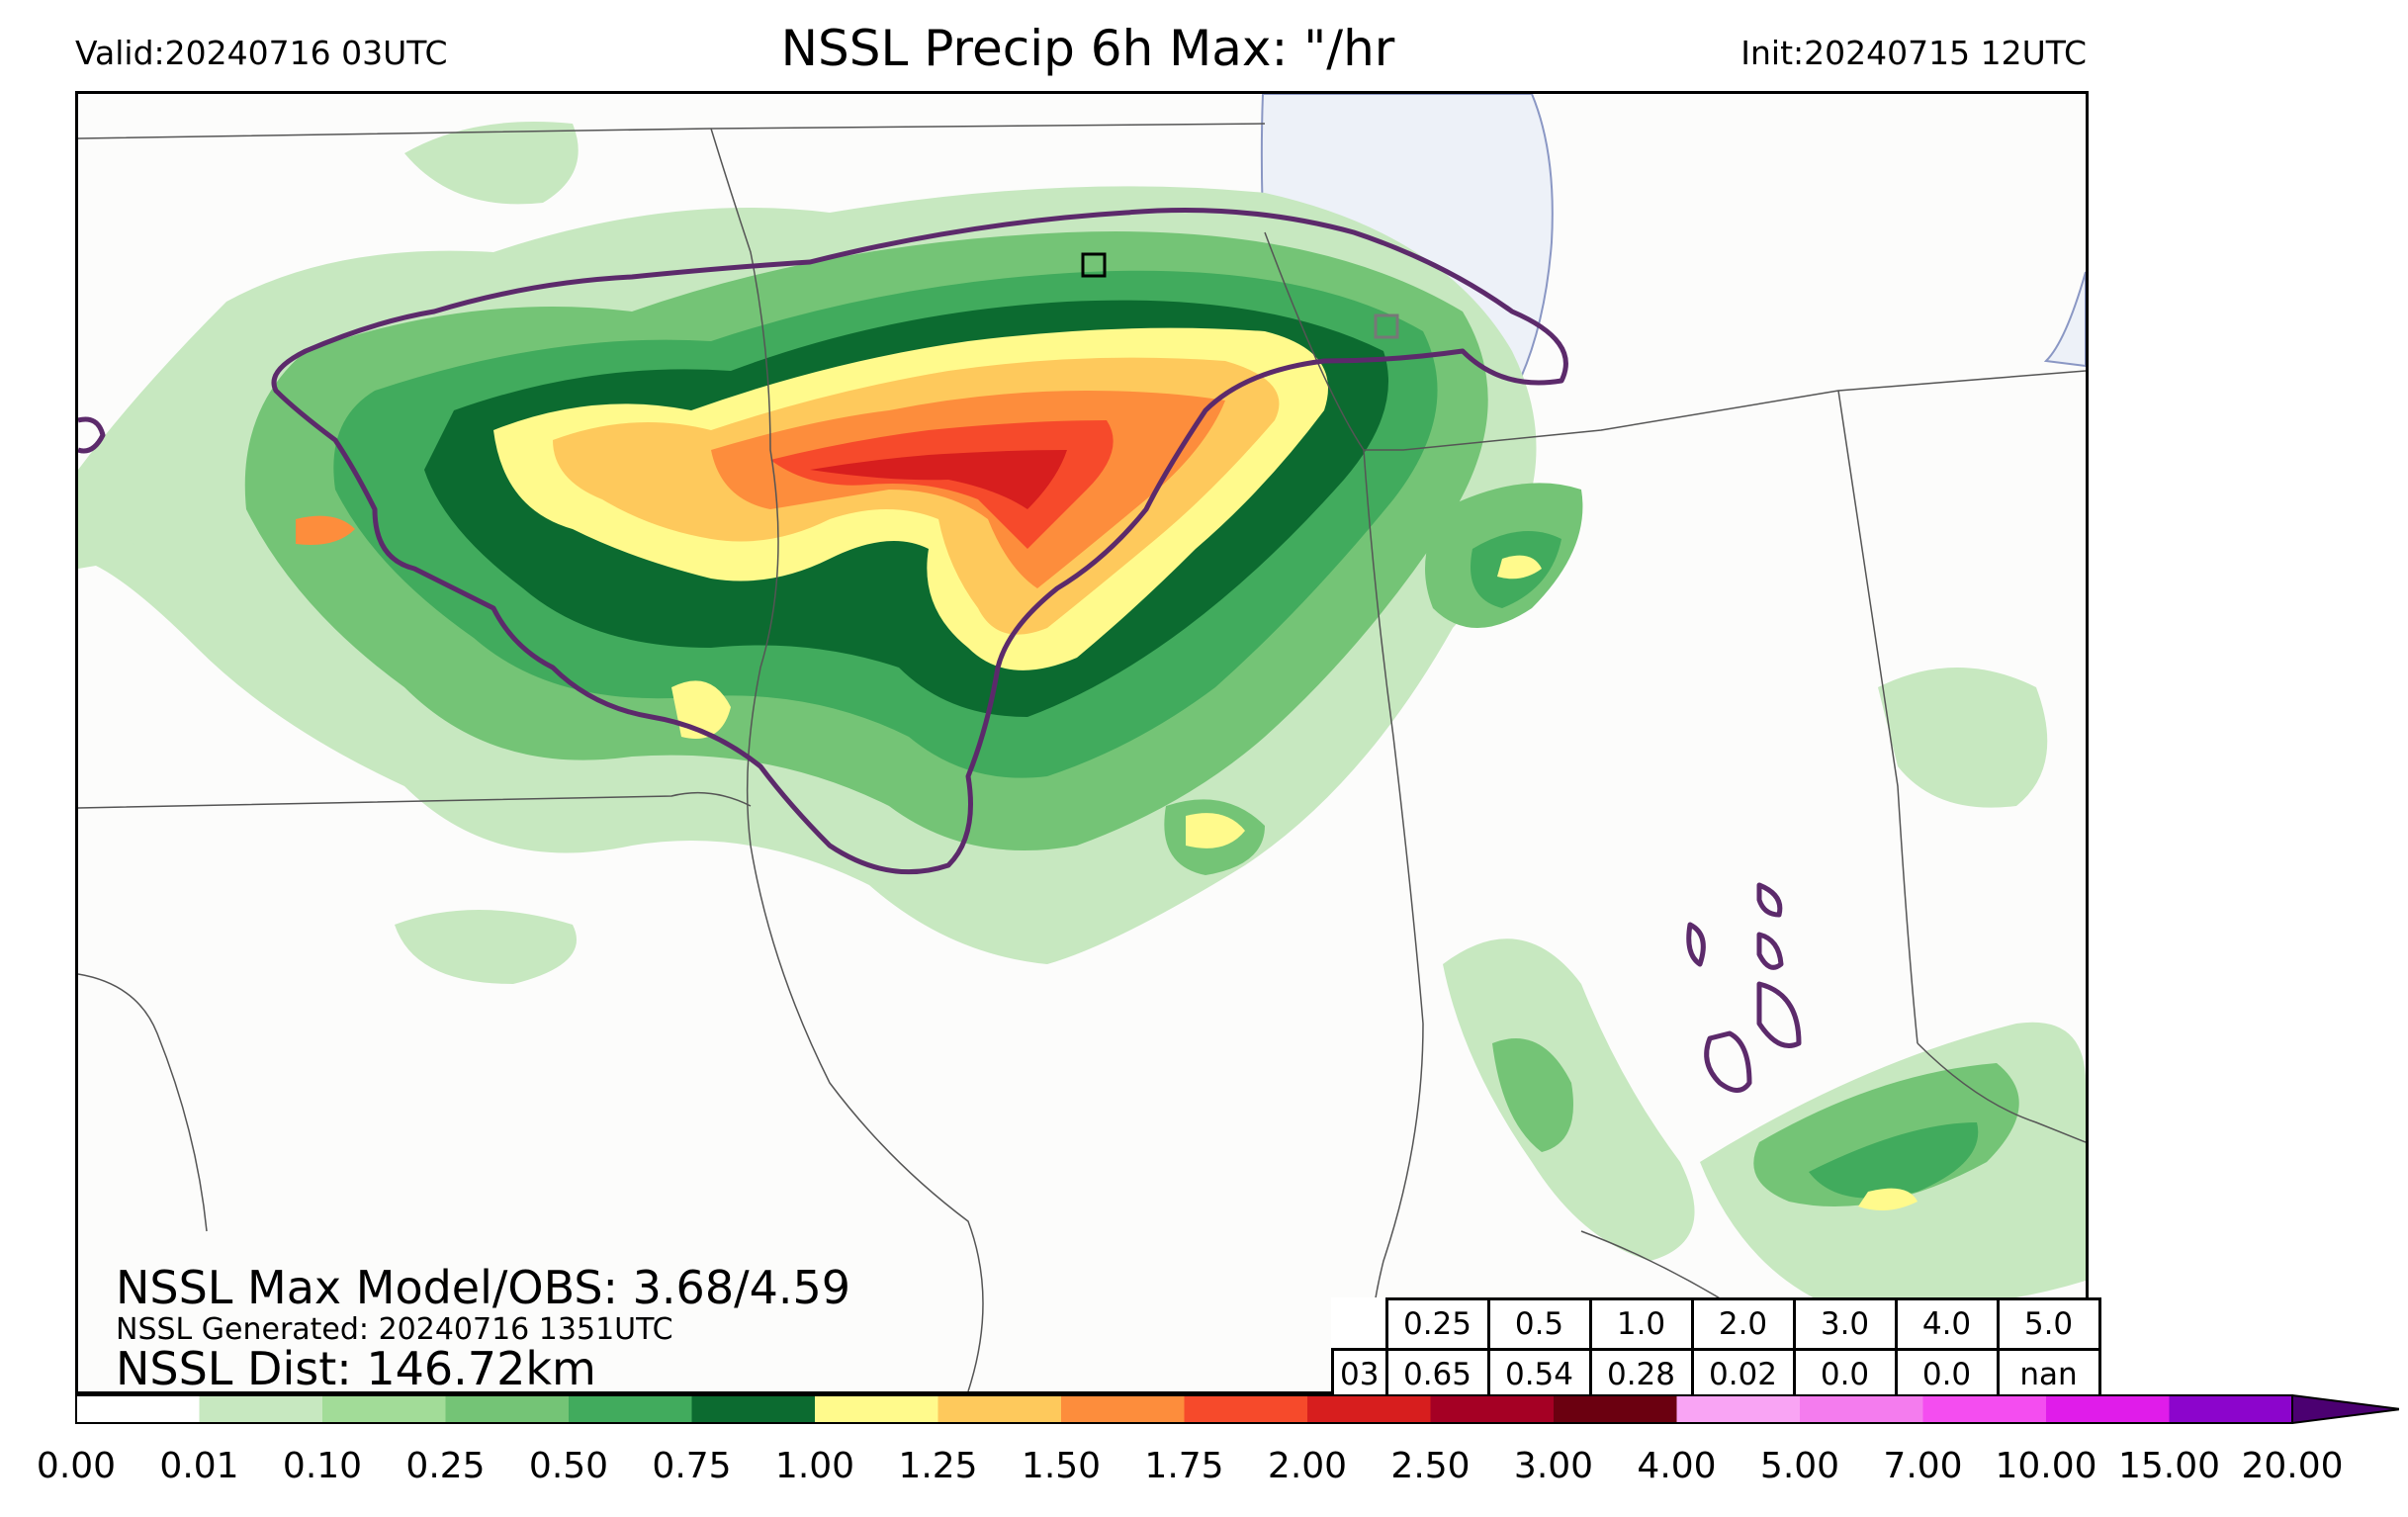  Describe the element at coordinates (1743, 1374) in the screenshot. I see `value-cell: 0.02` at that location.